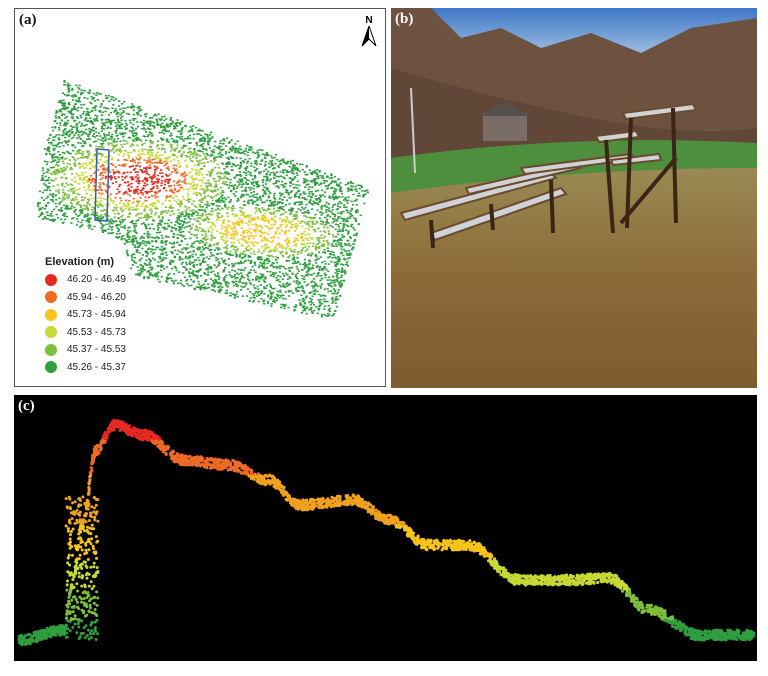  I want to click on legend-item: 45.73 - 45.94, so click(85, 315).